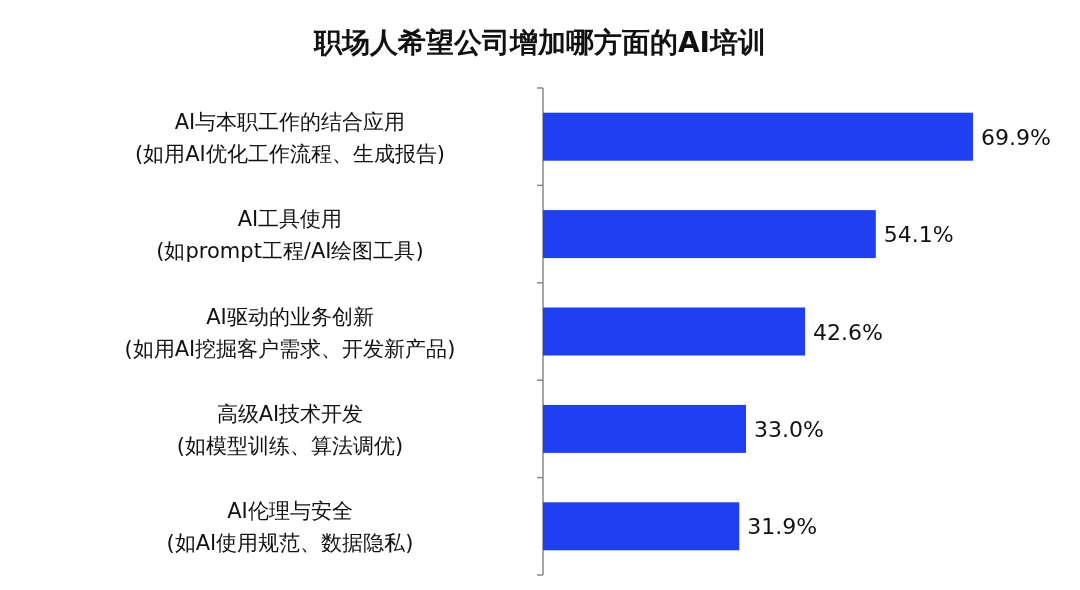 The height and width of the screenshot is (590, 1080). What do you see at coordinates (1016, 137) in the screenshot?
I see `data-label: 69.9%` at bounding box center [1016, 137].